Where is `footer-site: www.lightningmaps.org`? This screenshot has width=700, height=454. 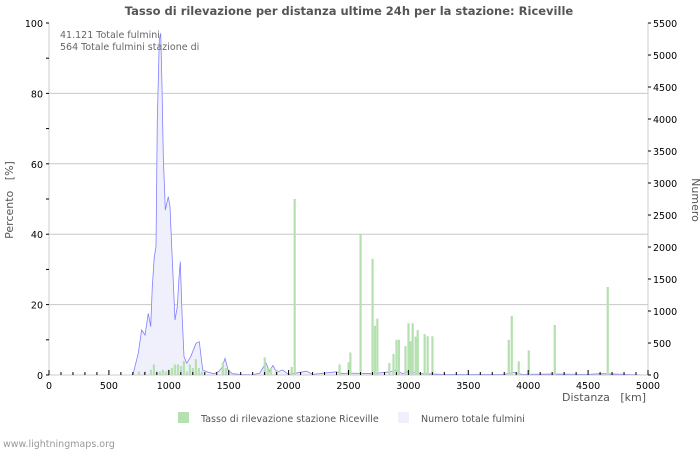 footer-site: www.lightningmaps.org is located at coordinates (59, 444).